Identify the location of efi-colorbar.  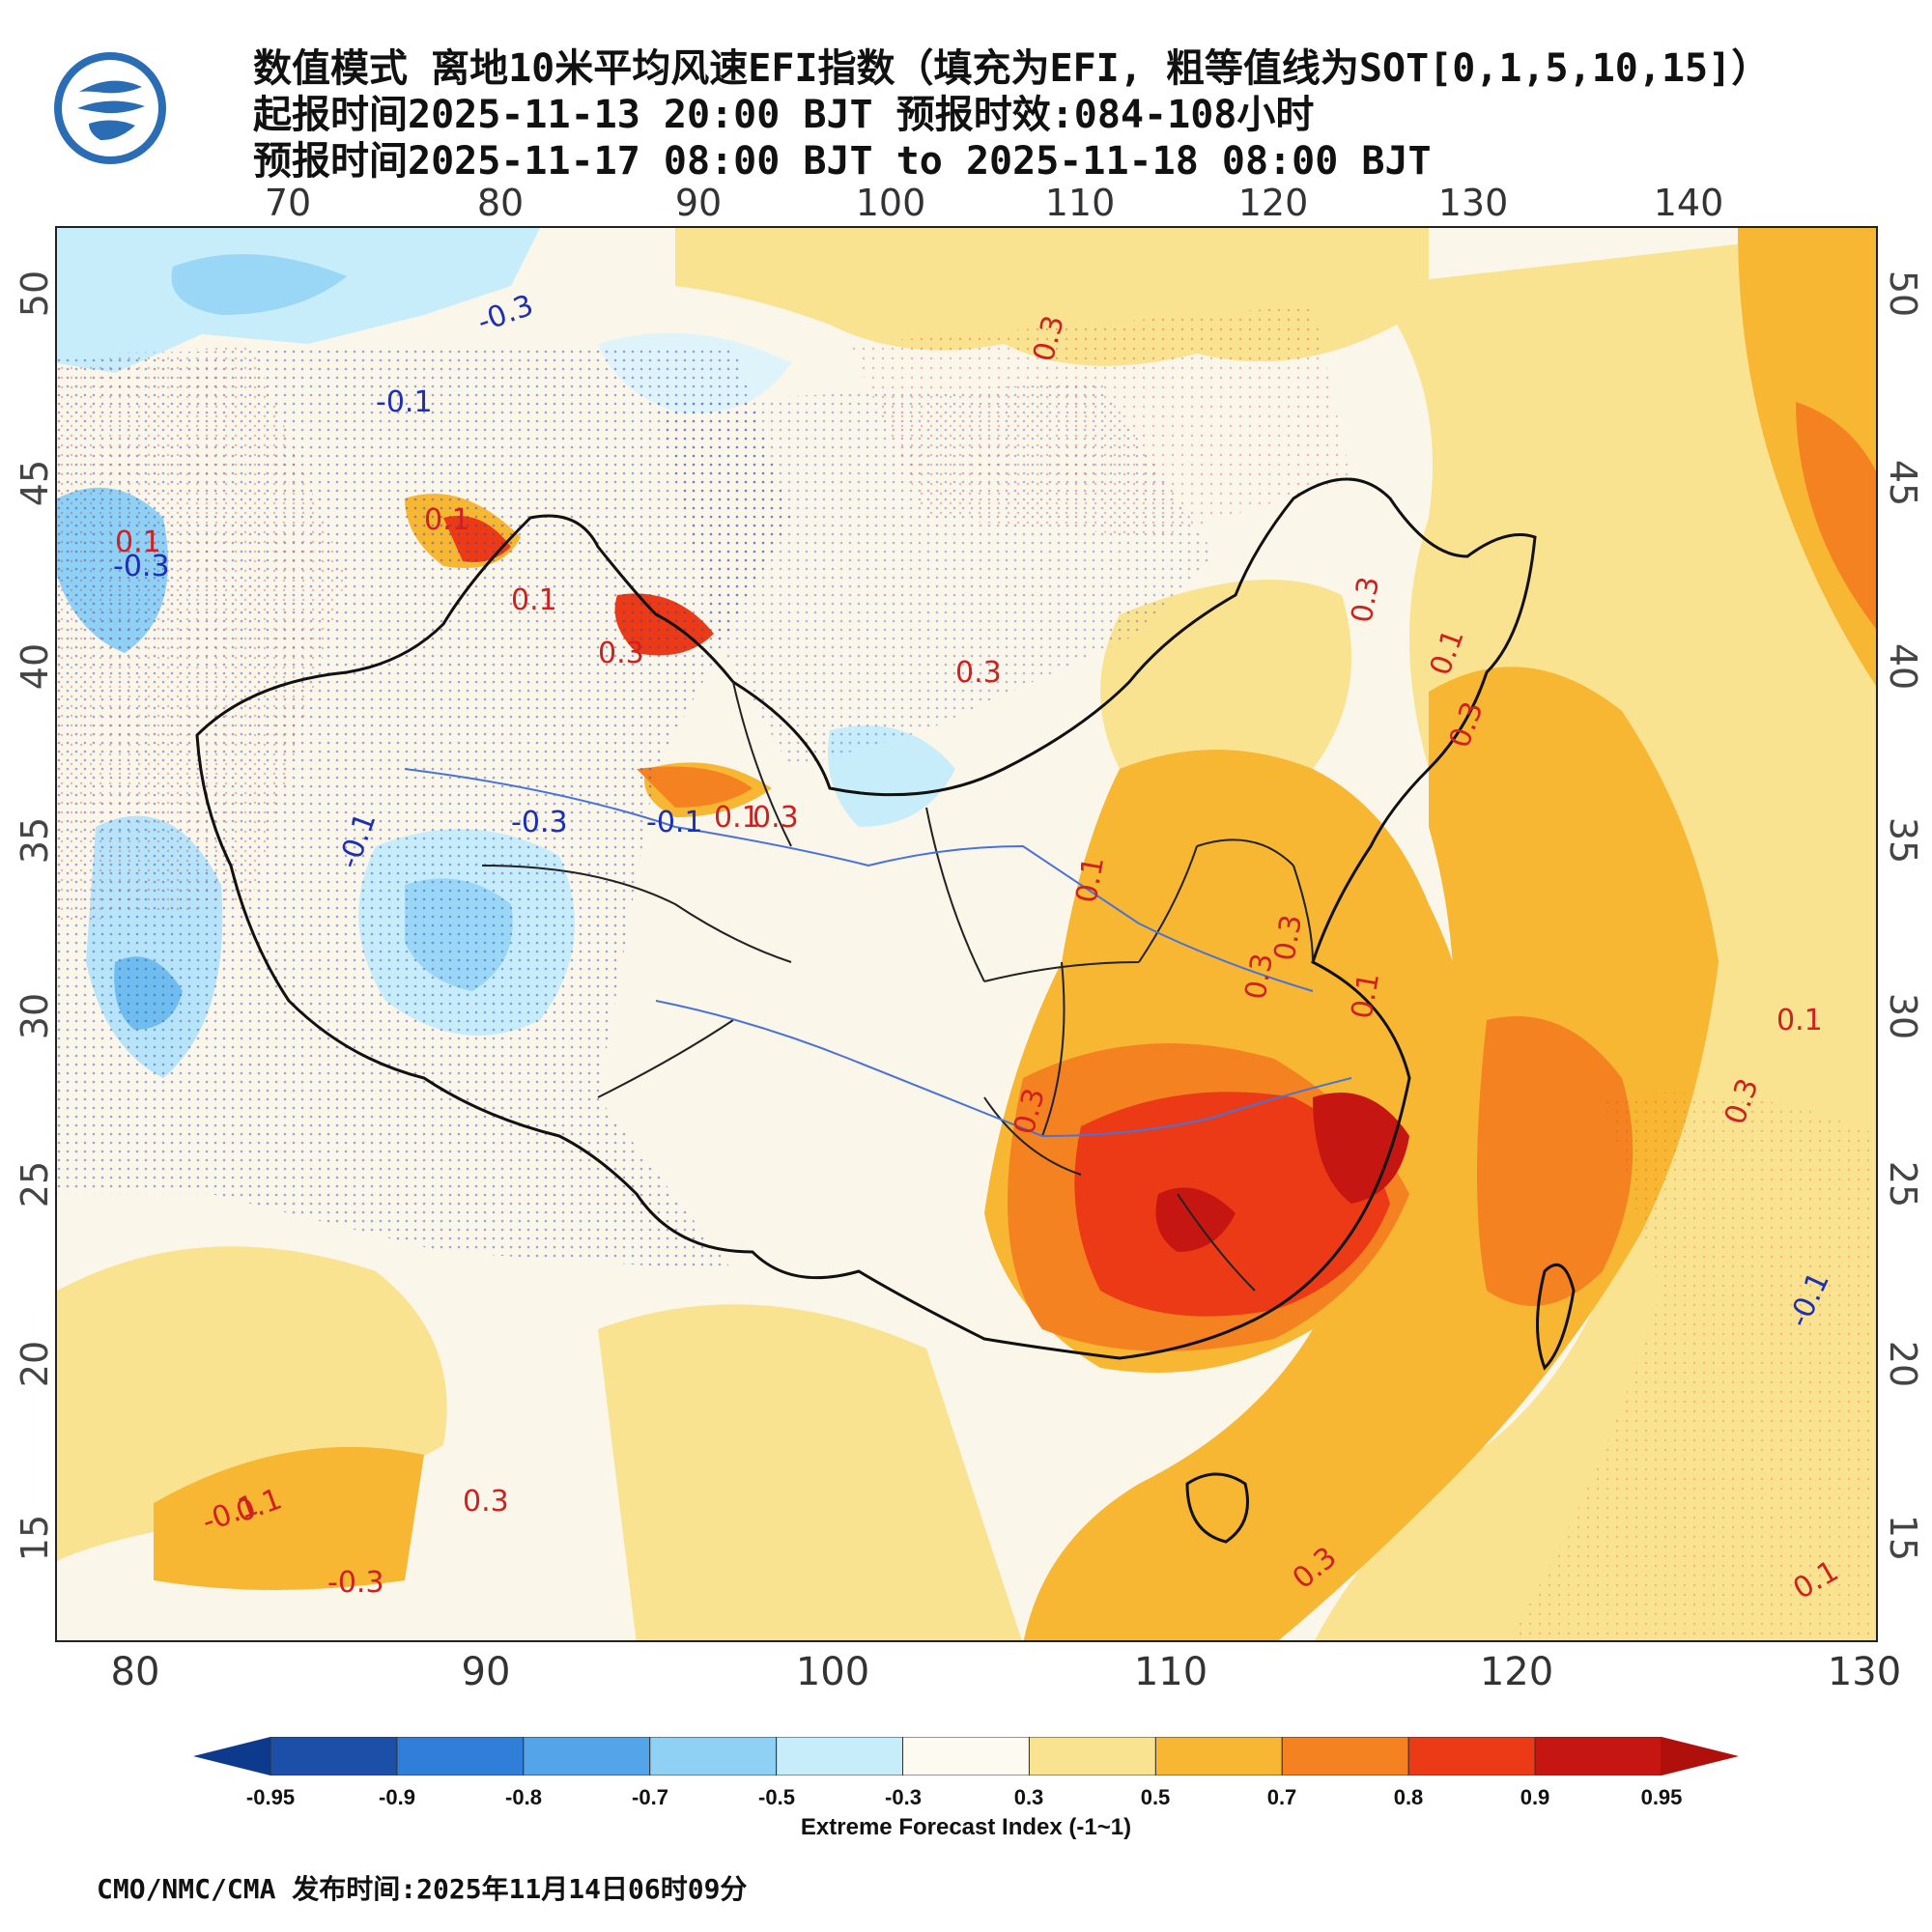
(966, 1756).